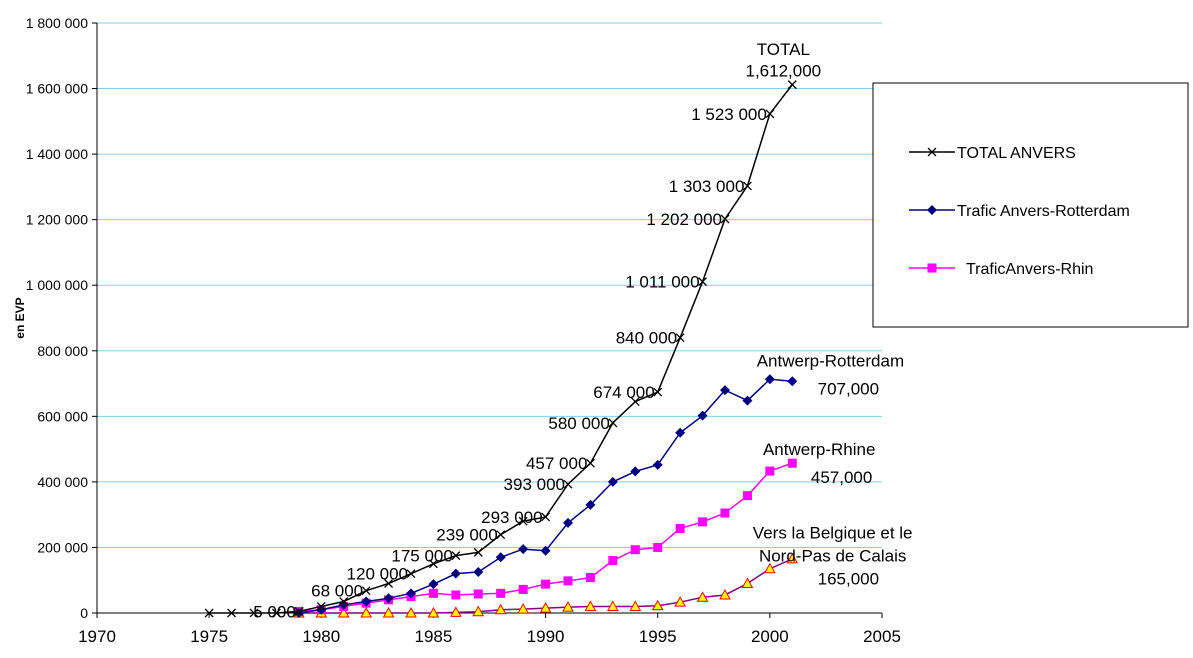 This screenshot has width=1193, height=658. Describe the element at coordinates (84, 613) in the screenshot. I see `y-tick-label: 0` at that location.